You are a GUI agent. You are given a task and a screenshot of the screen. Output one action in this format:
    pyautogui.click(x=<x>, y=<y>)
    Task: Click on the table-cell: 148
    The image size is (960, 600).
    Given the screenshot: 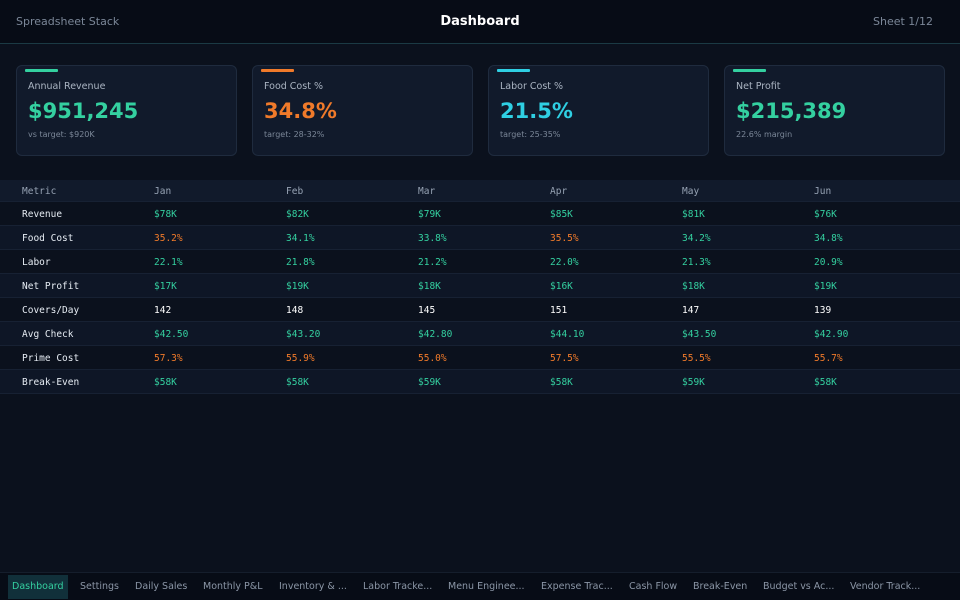 What is the action you would take?
    pyautogui.click(x=295, y=310)
    